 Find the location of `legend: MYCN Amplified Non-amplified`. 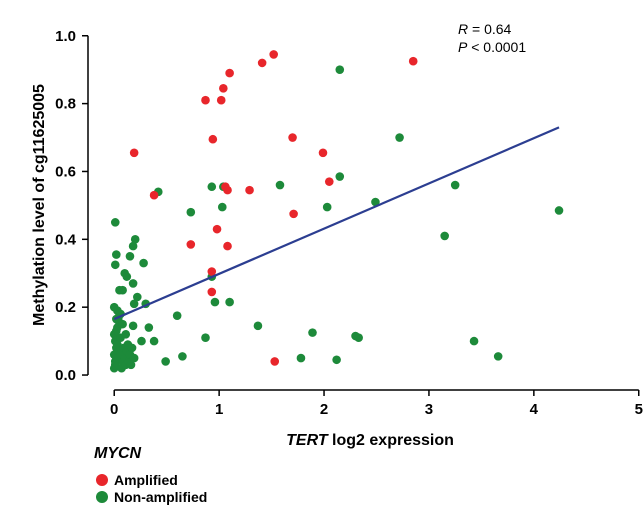

legend: MYCN Amplified Non-amplified is located at coordinates (150, 475).